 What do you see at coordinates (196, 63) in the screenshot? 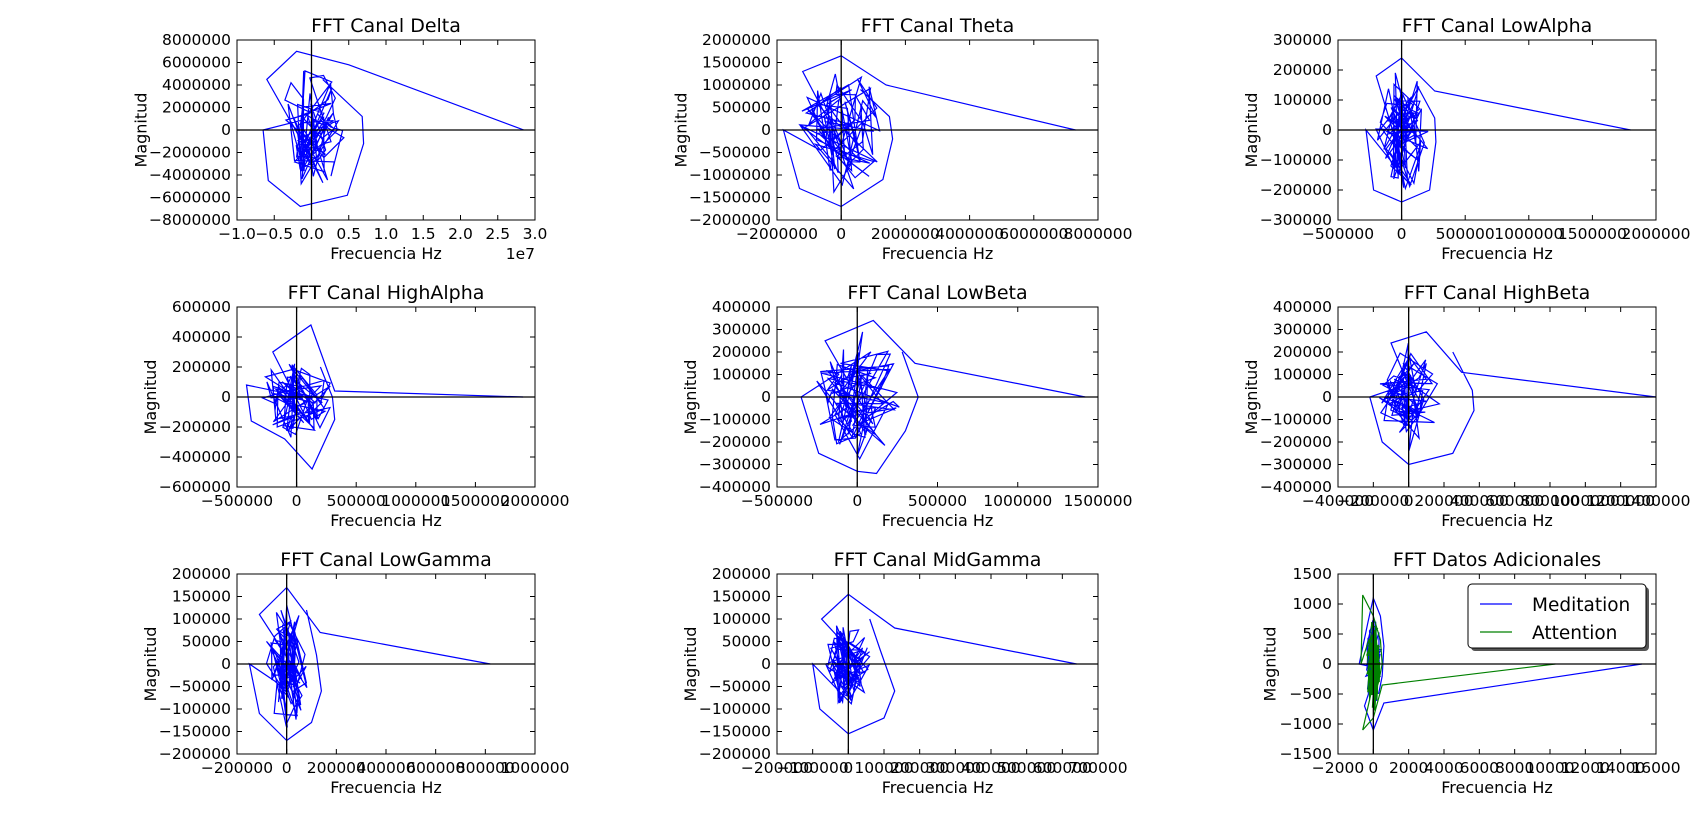
I see `y-tick-label: 6000000` at bounding box center [196, 63].